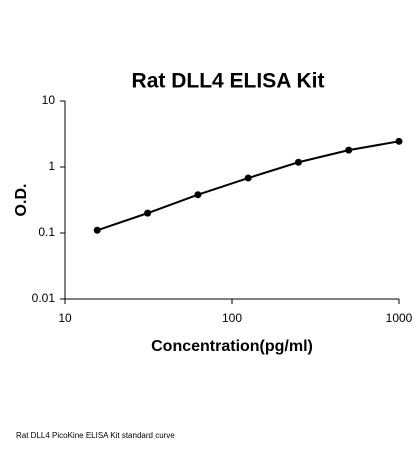  I want to click on chart-title: Rat DLL4 ELISA Kit, so click(228, 81).